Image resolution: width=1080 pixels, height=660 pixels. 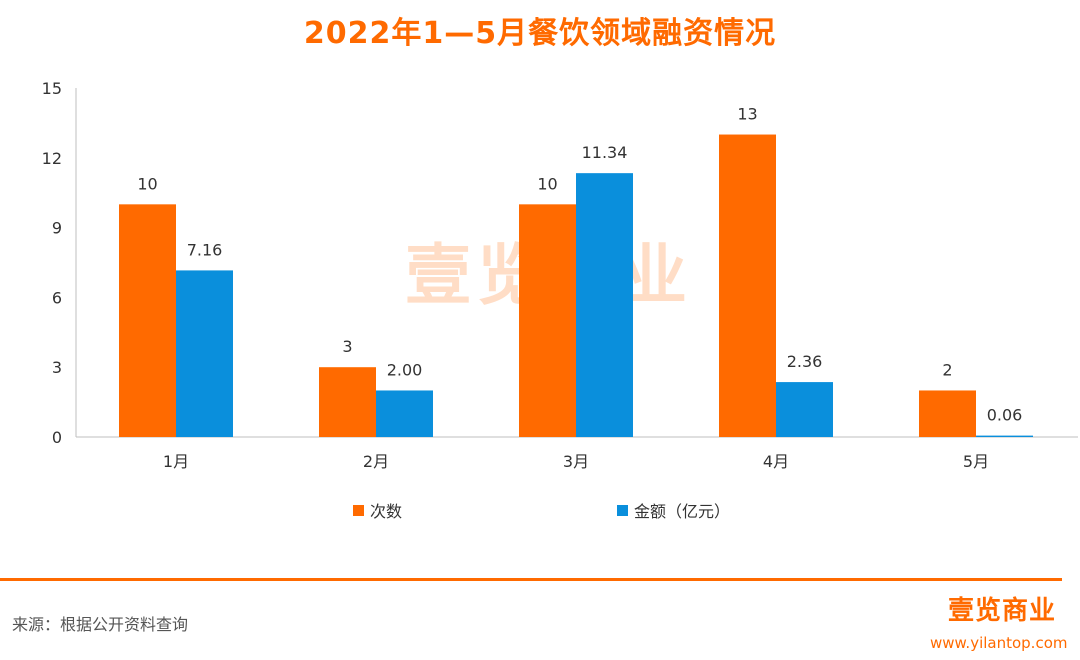 What do you see at coordinates (57, 367) in the screenshot?
I see `y-tick-label: 3` at bounding box center [57, 367].